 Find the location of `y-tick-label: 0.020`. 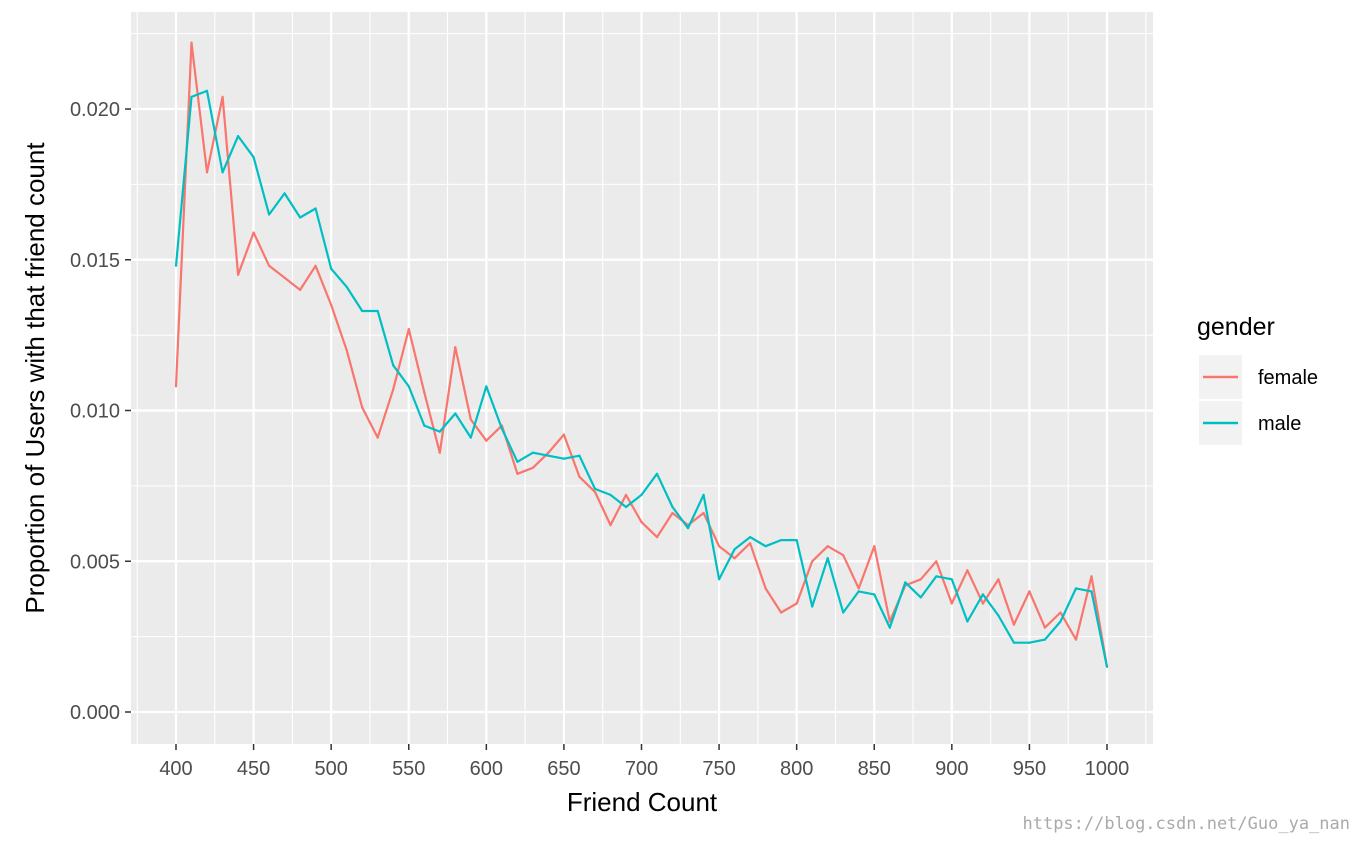

y-tick-label: 0.020 is located at coordinates (95, 110).